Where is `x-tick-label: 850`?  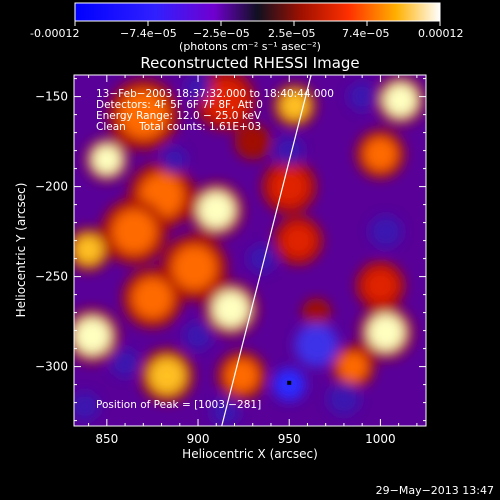 x-tick-label: 850 is located at coordinates (106, 439).